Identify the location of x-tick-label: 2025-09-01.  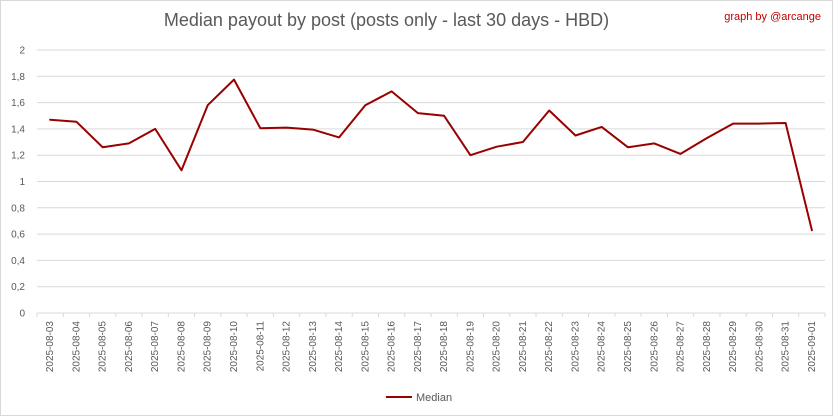
(812, 347).